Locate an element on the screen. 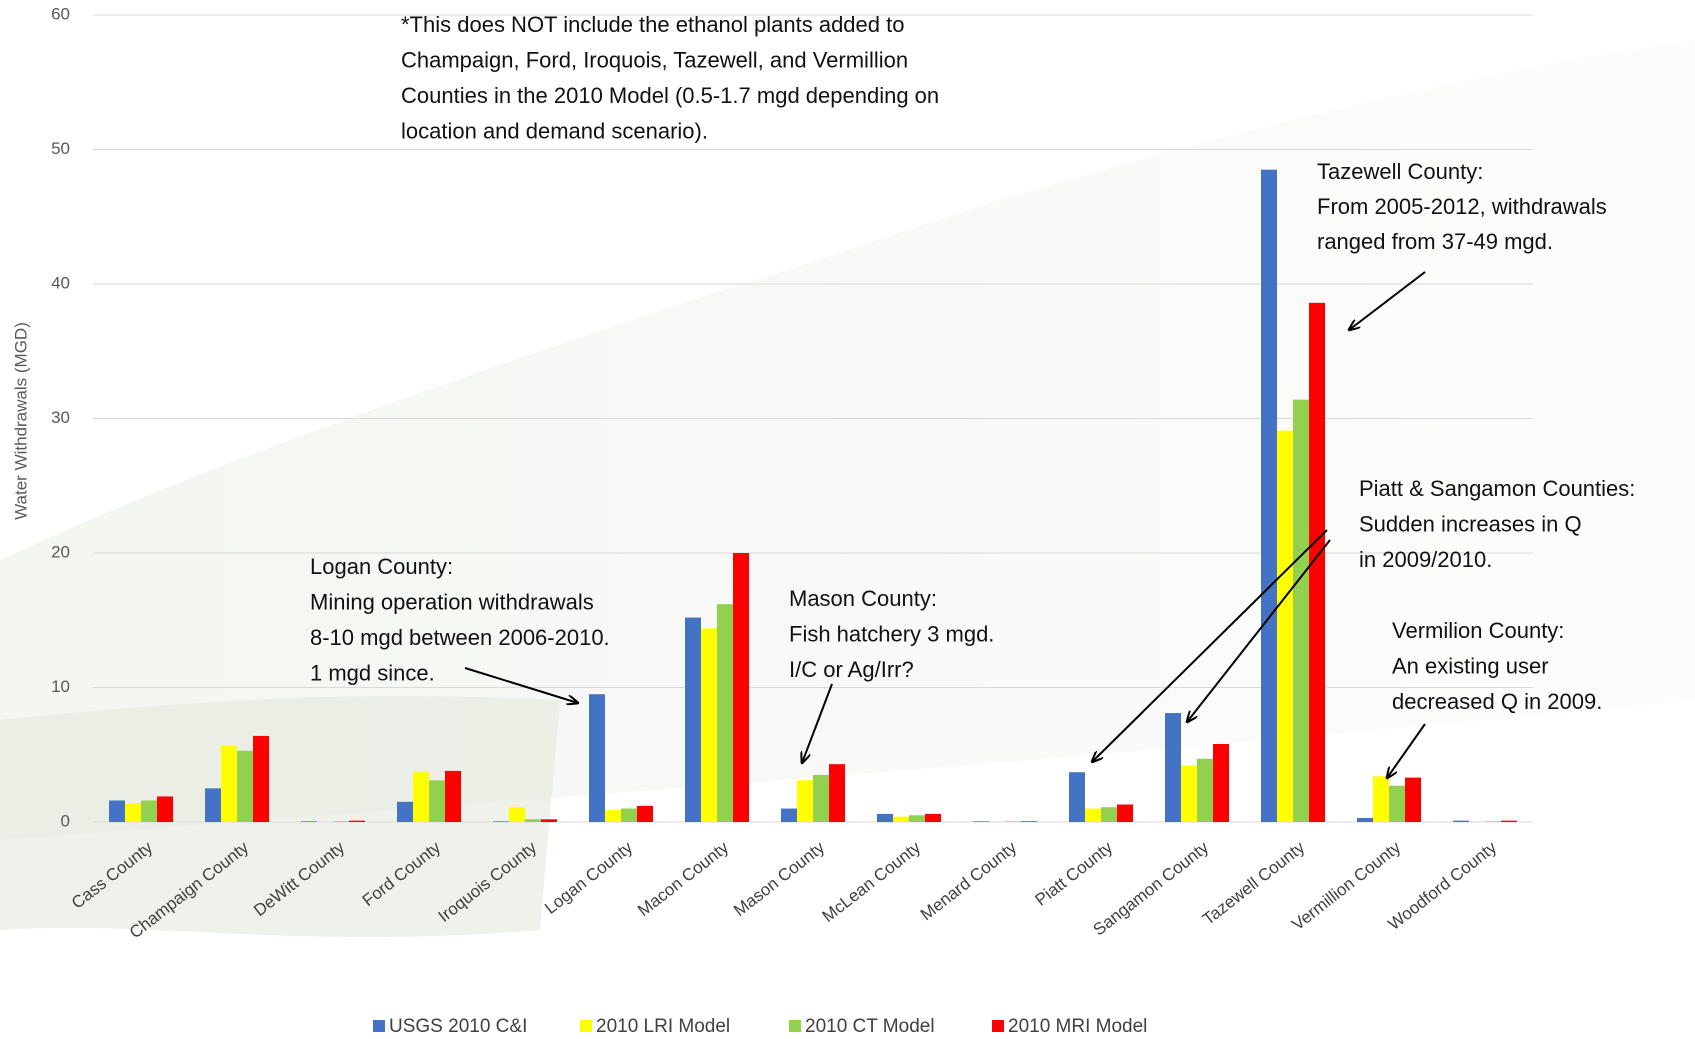 This screenshot has width=1695, height=1039. x-tick-label: Menard County is located at coordinates (969, 880).